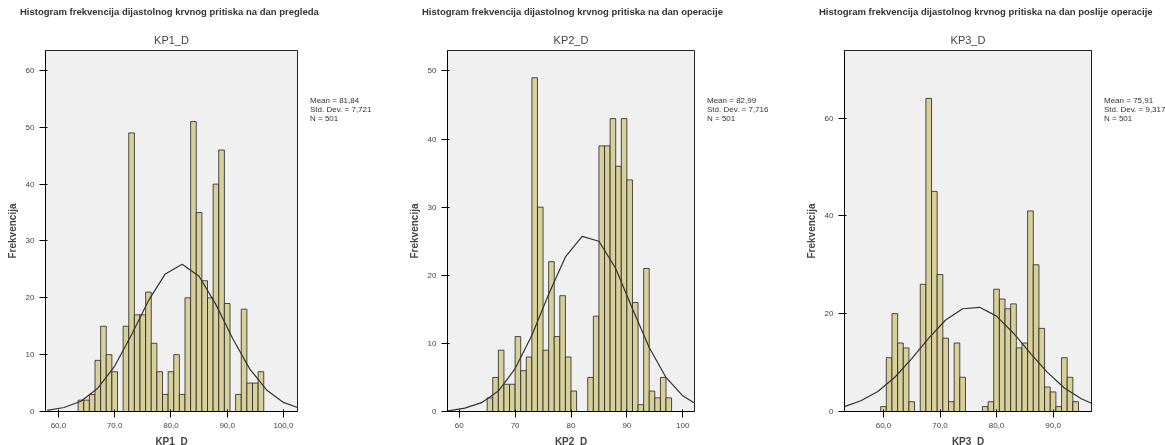  Describe the element at coordinates (169, 12) in the screenshot. I see `chart-title: Histogram frekvencija dijastolnog krvnog pritiska na dan pregleda` at that location.